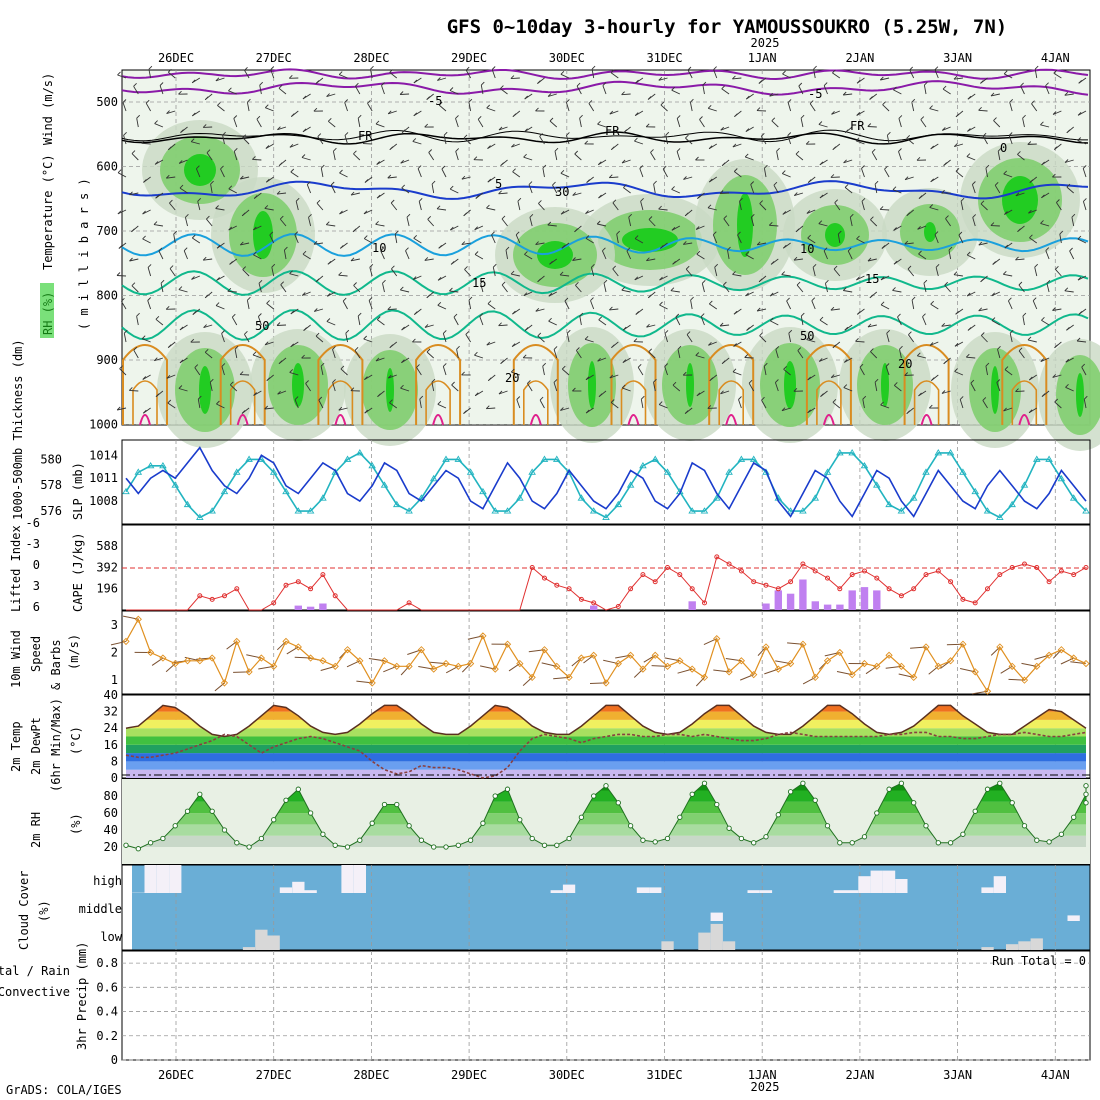 The image size is (1100, 1100). I want to click on rh-tick: 40, so click(111, 830).